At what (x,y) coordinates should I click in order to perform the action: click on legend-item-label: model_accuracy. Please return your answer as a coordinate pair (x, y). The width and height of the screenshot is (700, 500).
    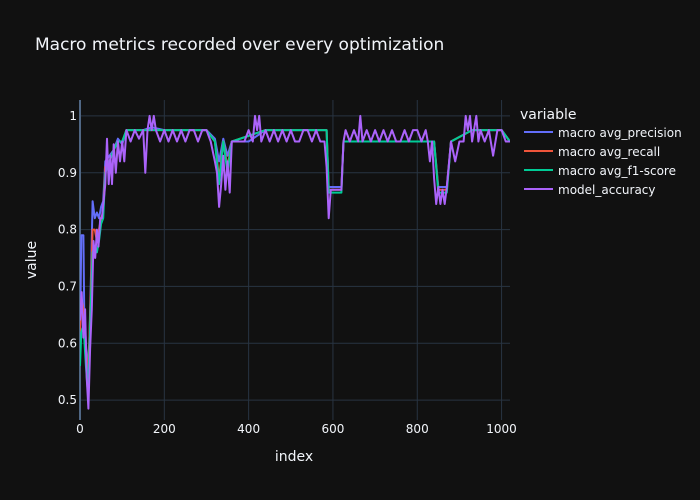
    Looking at the image, I should click on (607, 190).